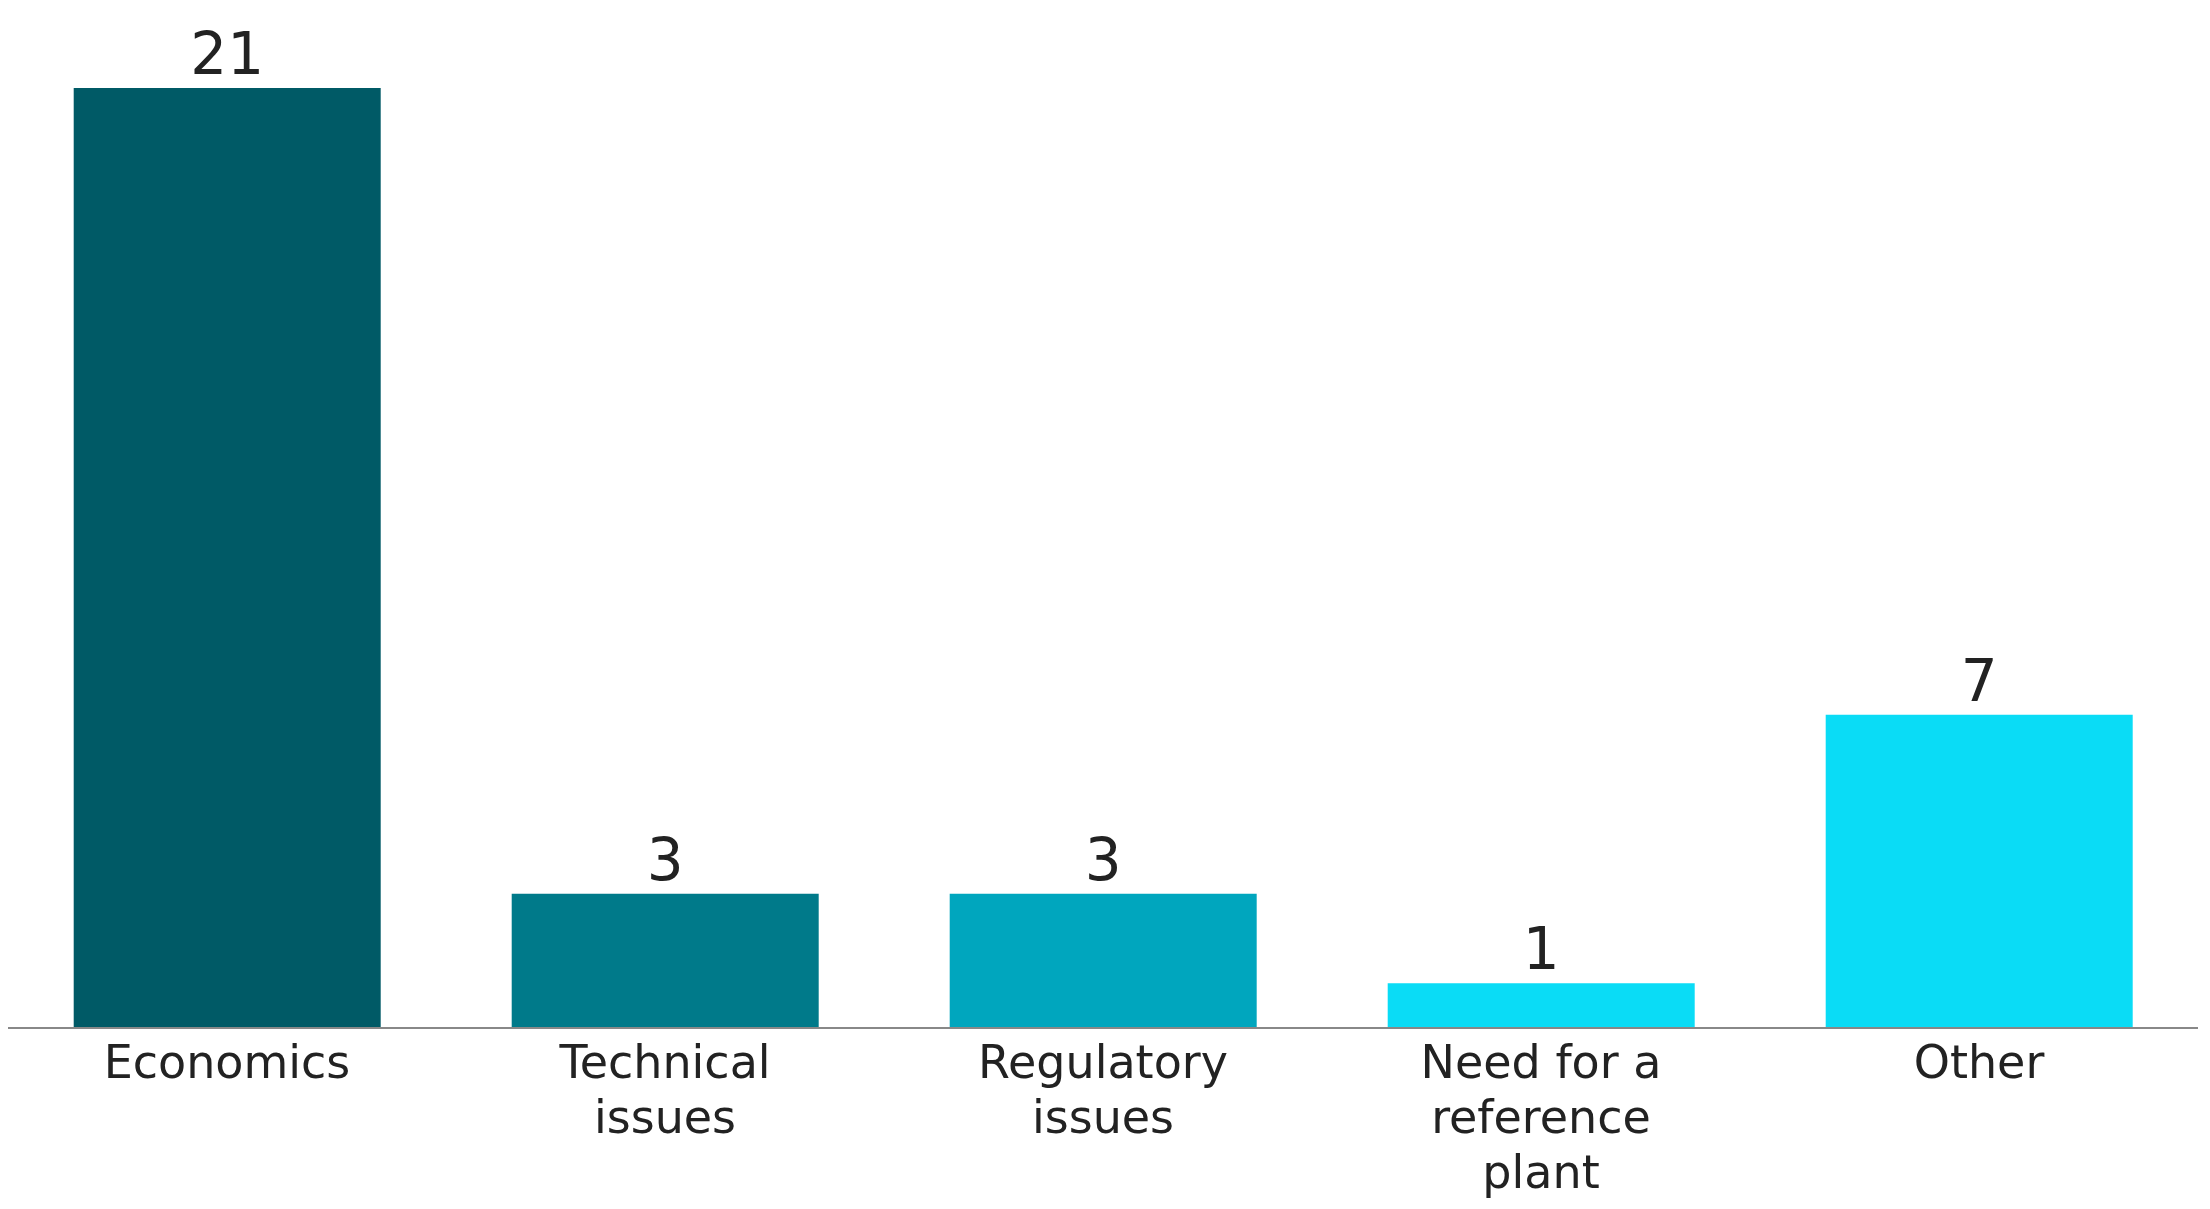 The height and width of the screenshot is (1209, 2210). What do you see at coordinates (227, 1062) in the screenshot?
I see `x-tick-label: Economics` at bounding box center [227, 1062].